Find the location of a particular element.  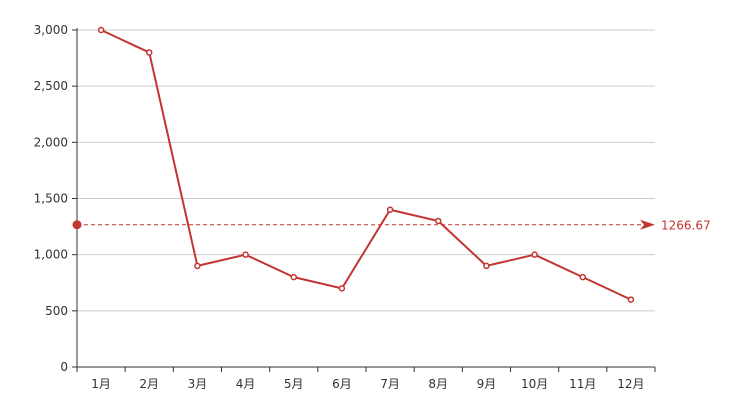

x-tick-label: 10月 is located at coordinates (534, 384).